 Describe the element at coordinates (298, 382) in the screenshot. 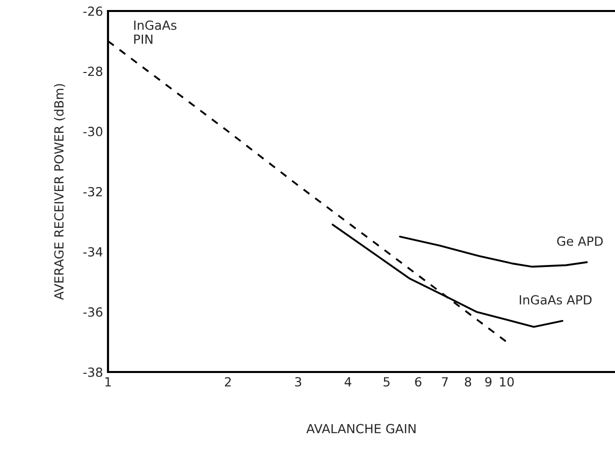

I see `x-tick-label: 3` at that location.